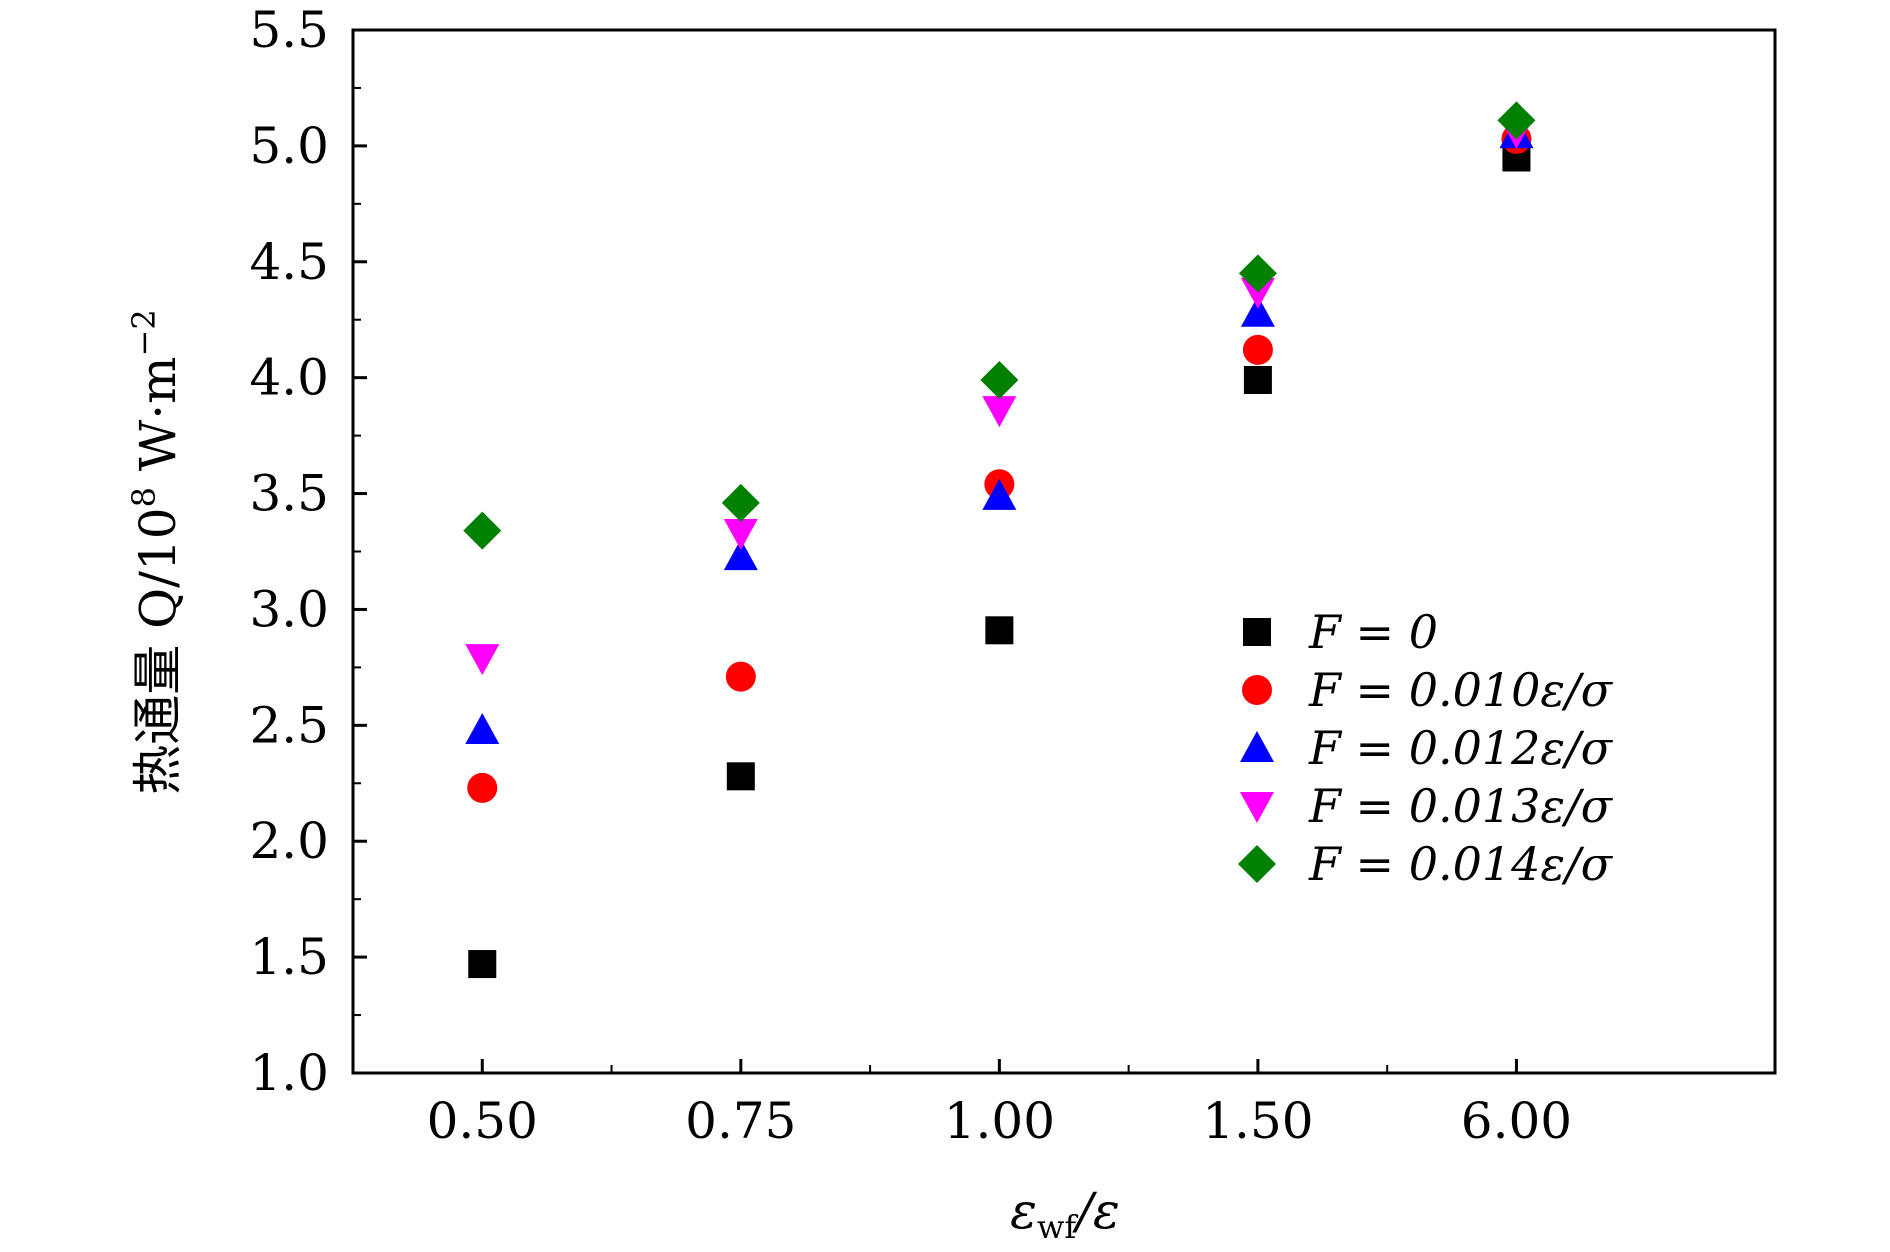 This screenshot has height=1252, width=1890. I want to click on legend-marker-triangle-up, so click(1257, 746).